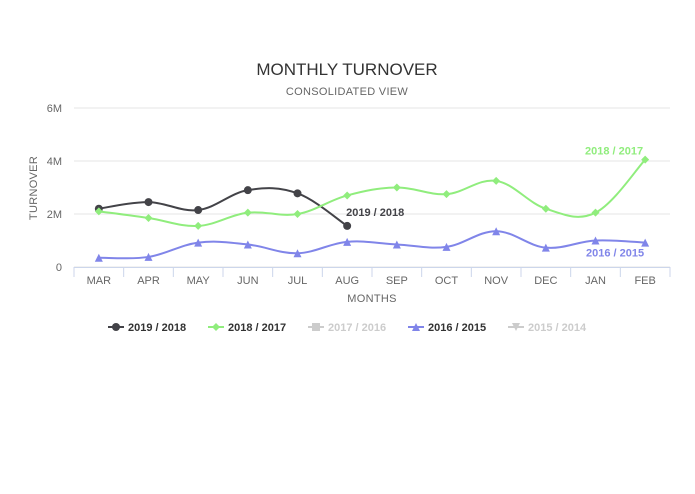 Image resolution: width=695 pixels, height=494 pixels. I want to click on y-tick-label: 0, so click(59, 268).